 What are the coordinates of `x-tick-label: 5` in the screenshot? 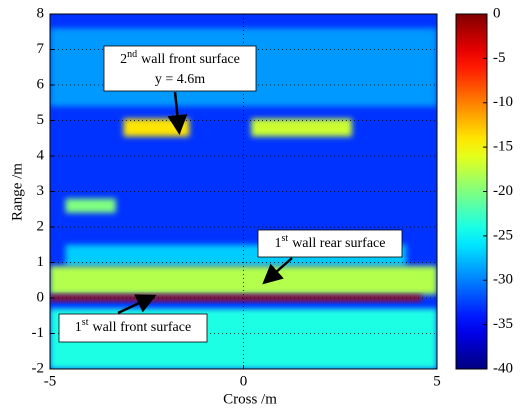 It's located at (437, 381).